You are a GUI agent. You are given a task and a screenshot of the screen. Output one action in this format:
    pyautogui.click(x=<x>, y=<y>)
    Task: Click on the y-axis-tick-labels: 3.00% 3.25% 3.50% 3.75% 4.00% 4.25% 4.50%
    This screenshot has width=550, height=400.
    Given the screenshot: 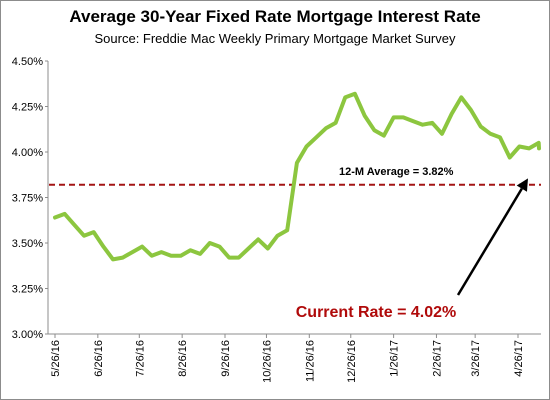 What is the action you would take?
    pyautogui.click(x=30, y=198)
    